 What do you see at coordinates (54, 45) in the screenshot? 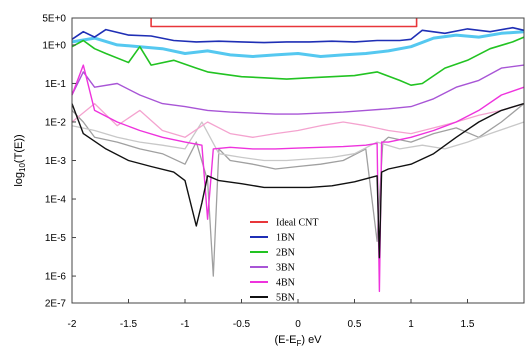
I see `y-tick-label: 1E+0` at bounding box center [54, 45].